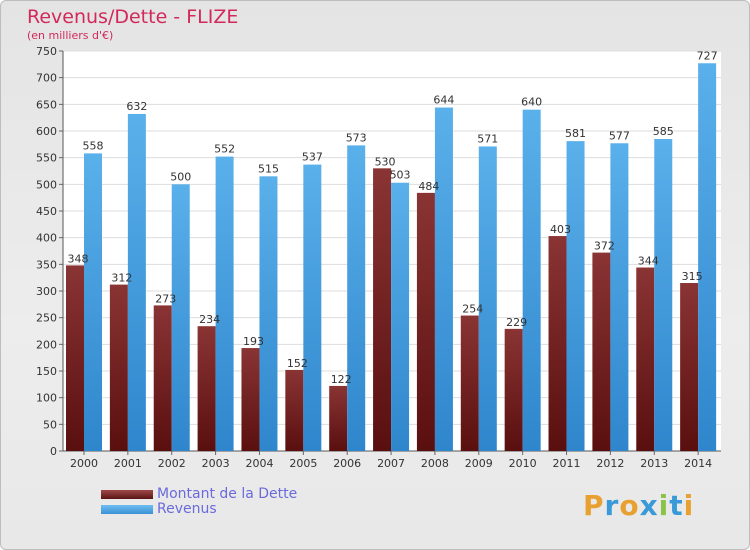 This screenshot has width=750, height=550. Describe the element at coordinates (127, 494) in the screenshot. I see `legend-swatch-debt` at that location.